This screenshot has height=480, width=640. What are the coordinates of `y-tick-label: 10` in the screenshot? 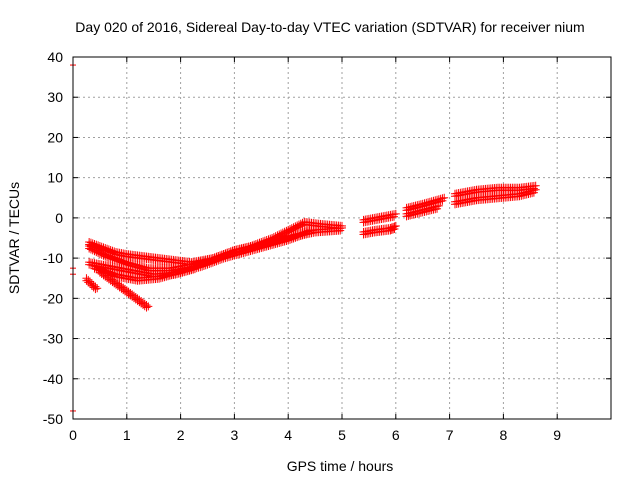 It's located at (55, 178).